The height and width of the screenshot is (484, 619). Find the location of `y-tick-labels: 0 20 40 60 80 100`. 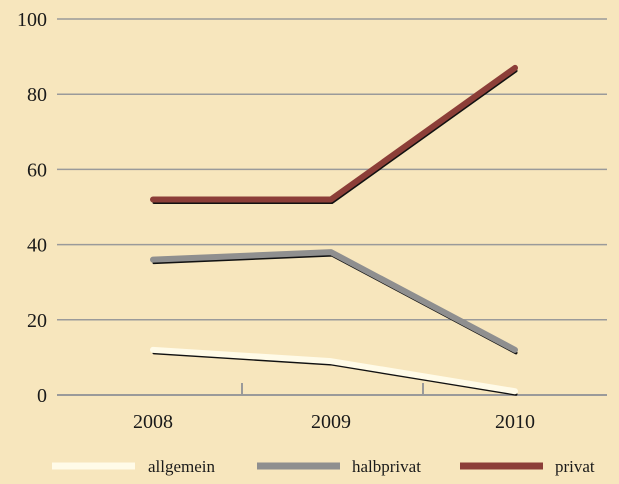

y-tick-labels: 0 20 40 60 80 100 is located at coordinates (32, 208).